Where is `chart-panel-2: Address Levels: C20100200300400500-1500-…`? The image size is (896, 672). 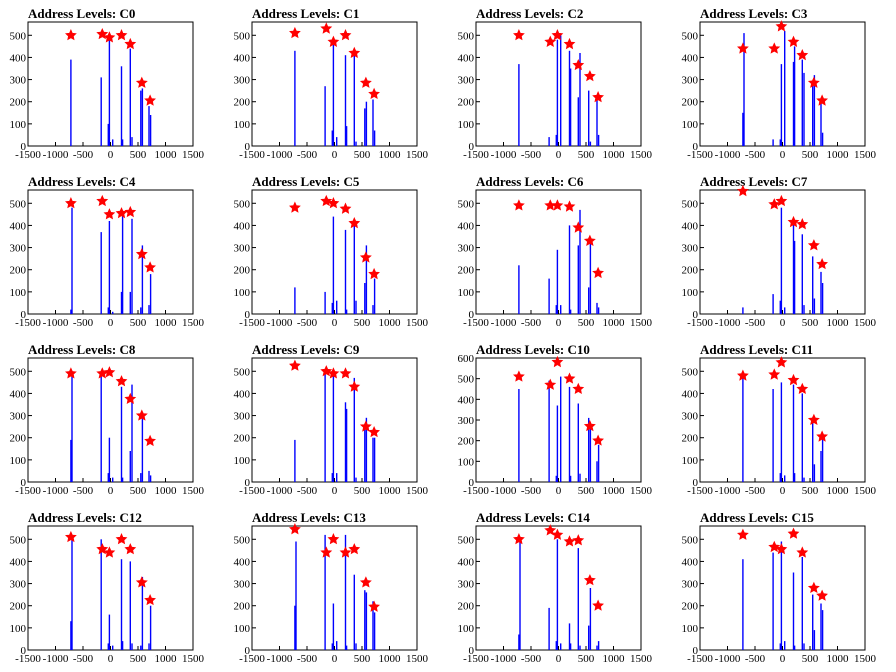 chart-panel-2: Address Levels: C20100200300400500-1500-… is located at coordinates (555, 83).